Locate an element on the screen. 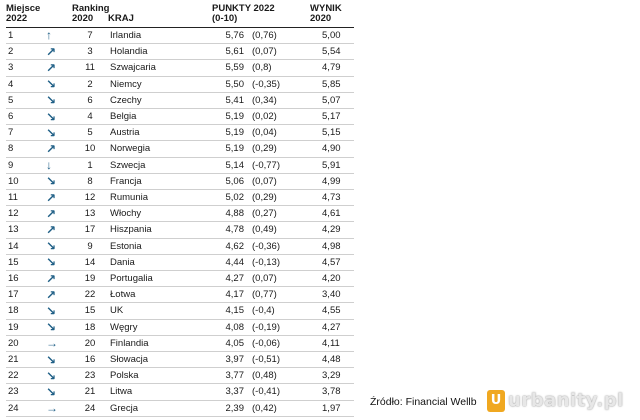  score-2020-cell: 4,99 is located at coordinates (332, 182).